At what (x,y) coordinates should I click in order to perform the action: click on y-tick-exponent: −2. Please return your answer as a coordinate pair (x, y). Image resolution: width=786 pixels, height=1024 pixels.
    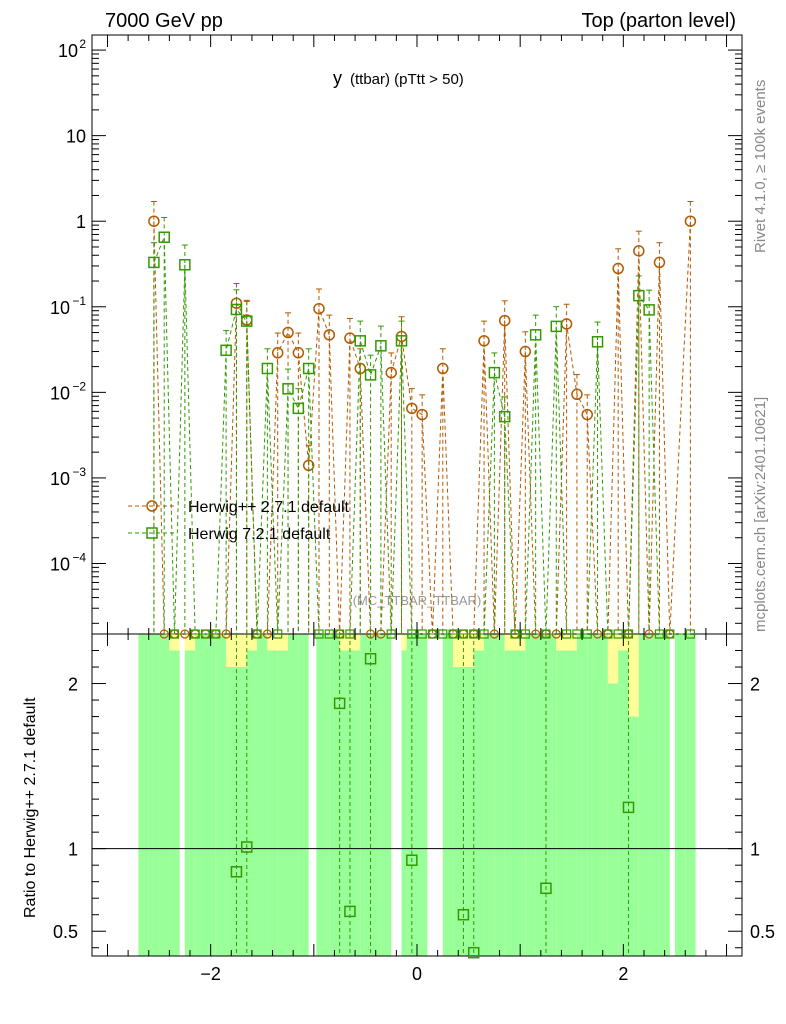
    Looking at the image, I should click on (79, 386).